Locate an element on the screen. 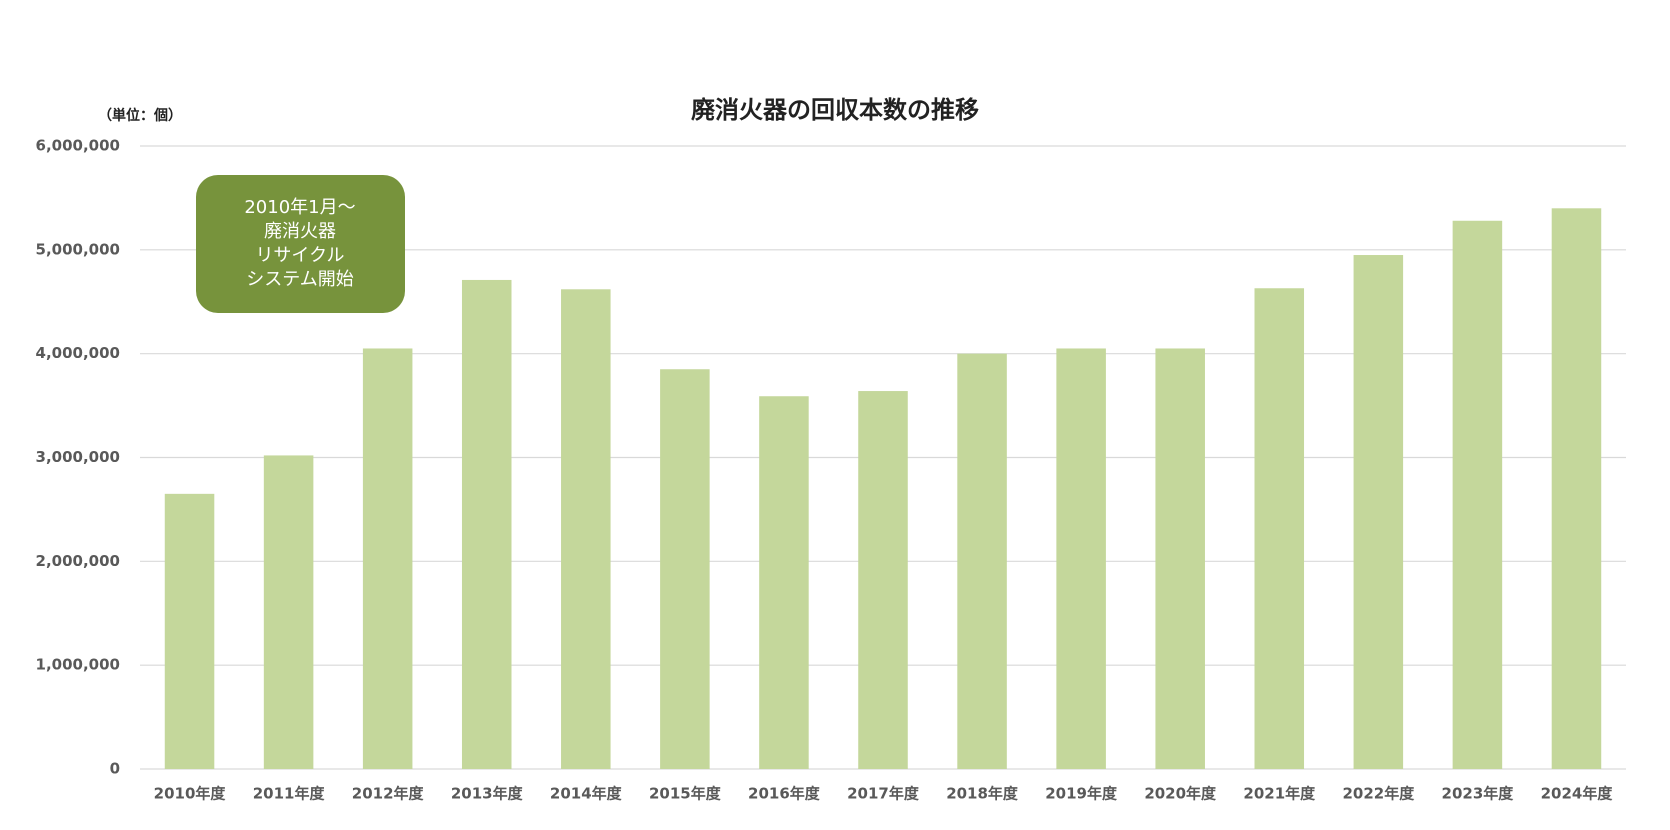  x-tick-label: 2014年度 is located at coordinates (586, 794).